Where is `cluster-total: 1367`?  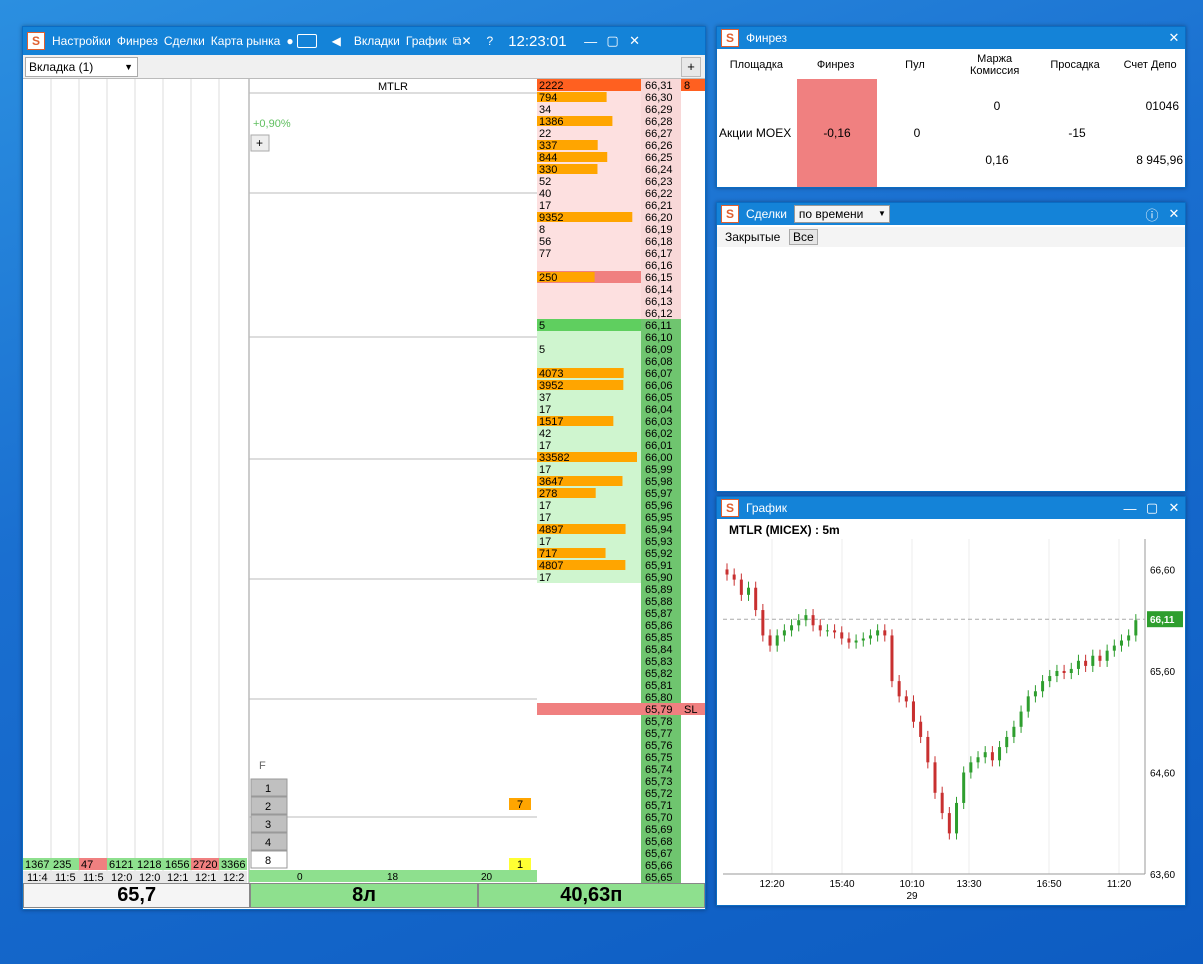
cluster-total: 1367 is located at coordinates (37, 865).